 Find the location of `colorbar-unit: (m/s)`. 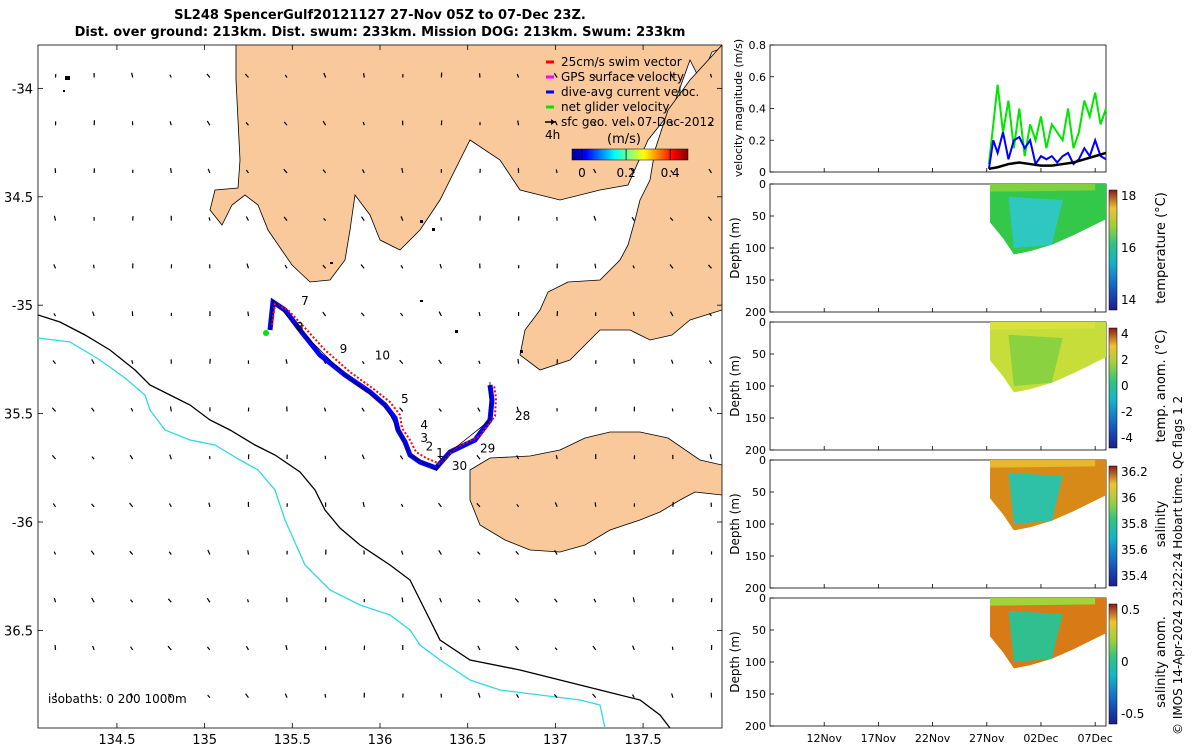

colorbar-unit: (m/s) is located at coordinates (624, 139).